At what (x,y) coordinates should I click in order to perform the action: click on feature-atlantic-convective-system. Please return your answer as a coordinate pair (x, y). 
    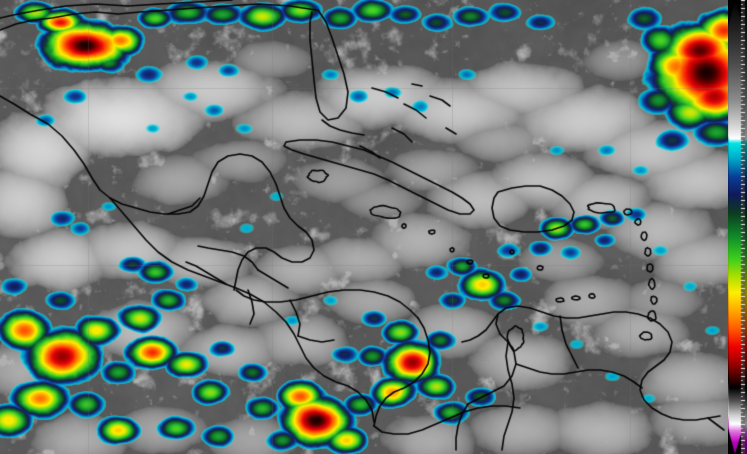
    Looking at the image, I should click on (703, 75).